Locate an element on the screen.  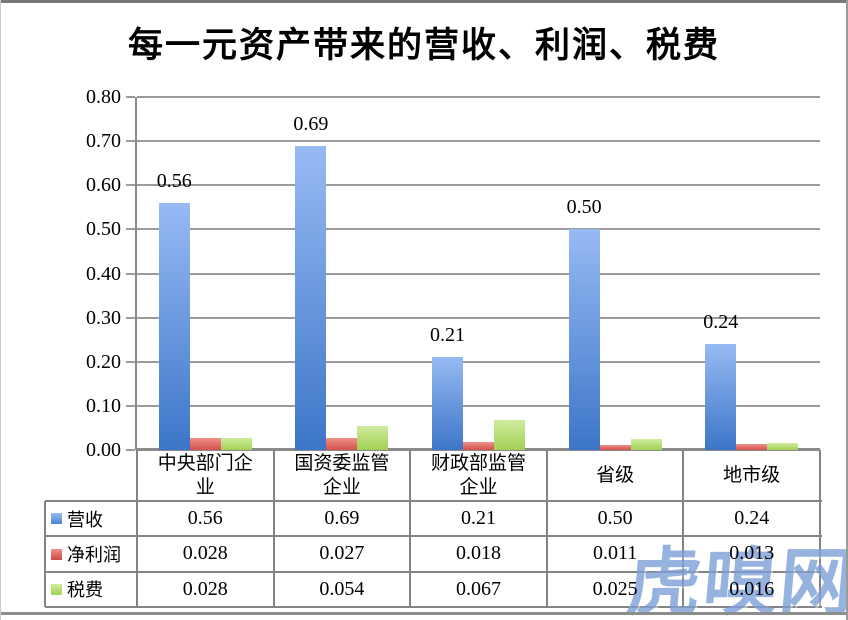
category-header-label: 国资委监管企业 is located at coordinates (342, 475).